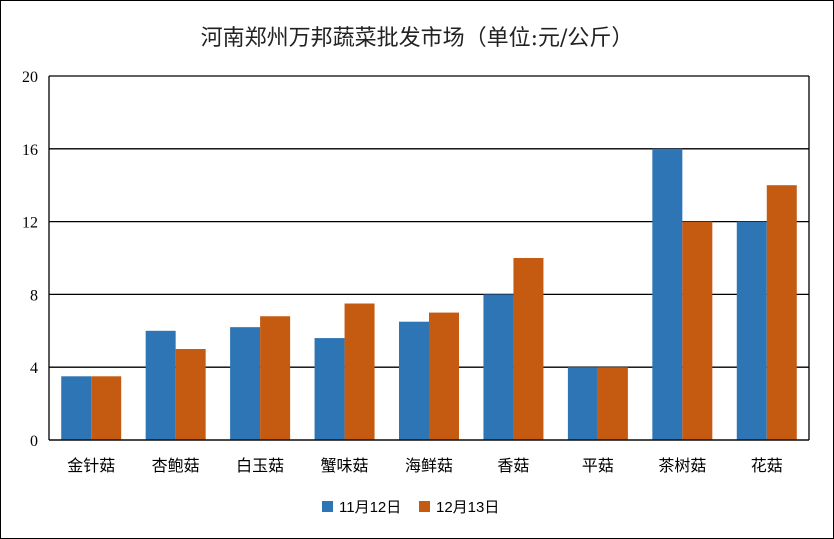 The width and height of the screenshot is (834, 539). Describe the element at coordinates (370, 507) in the screenshot. I see `legend-label: 11月12日` at that location.